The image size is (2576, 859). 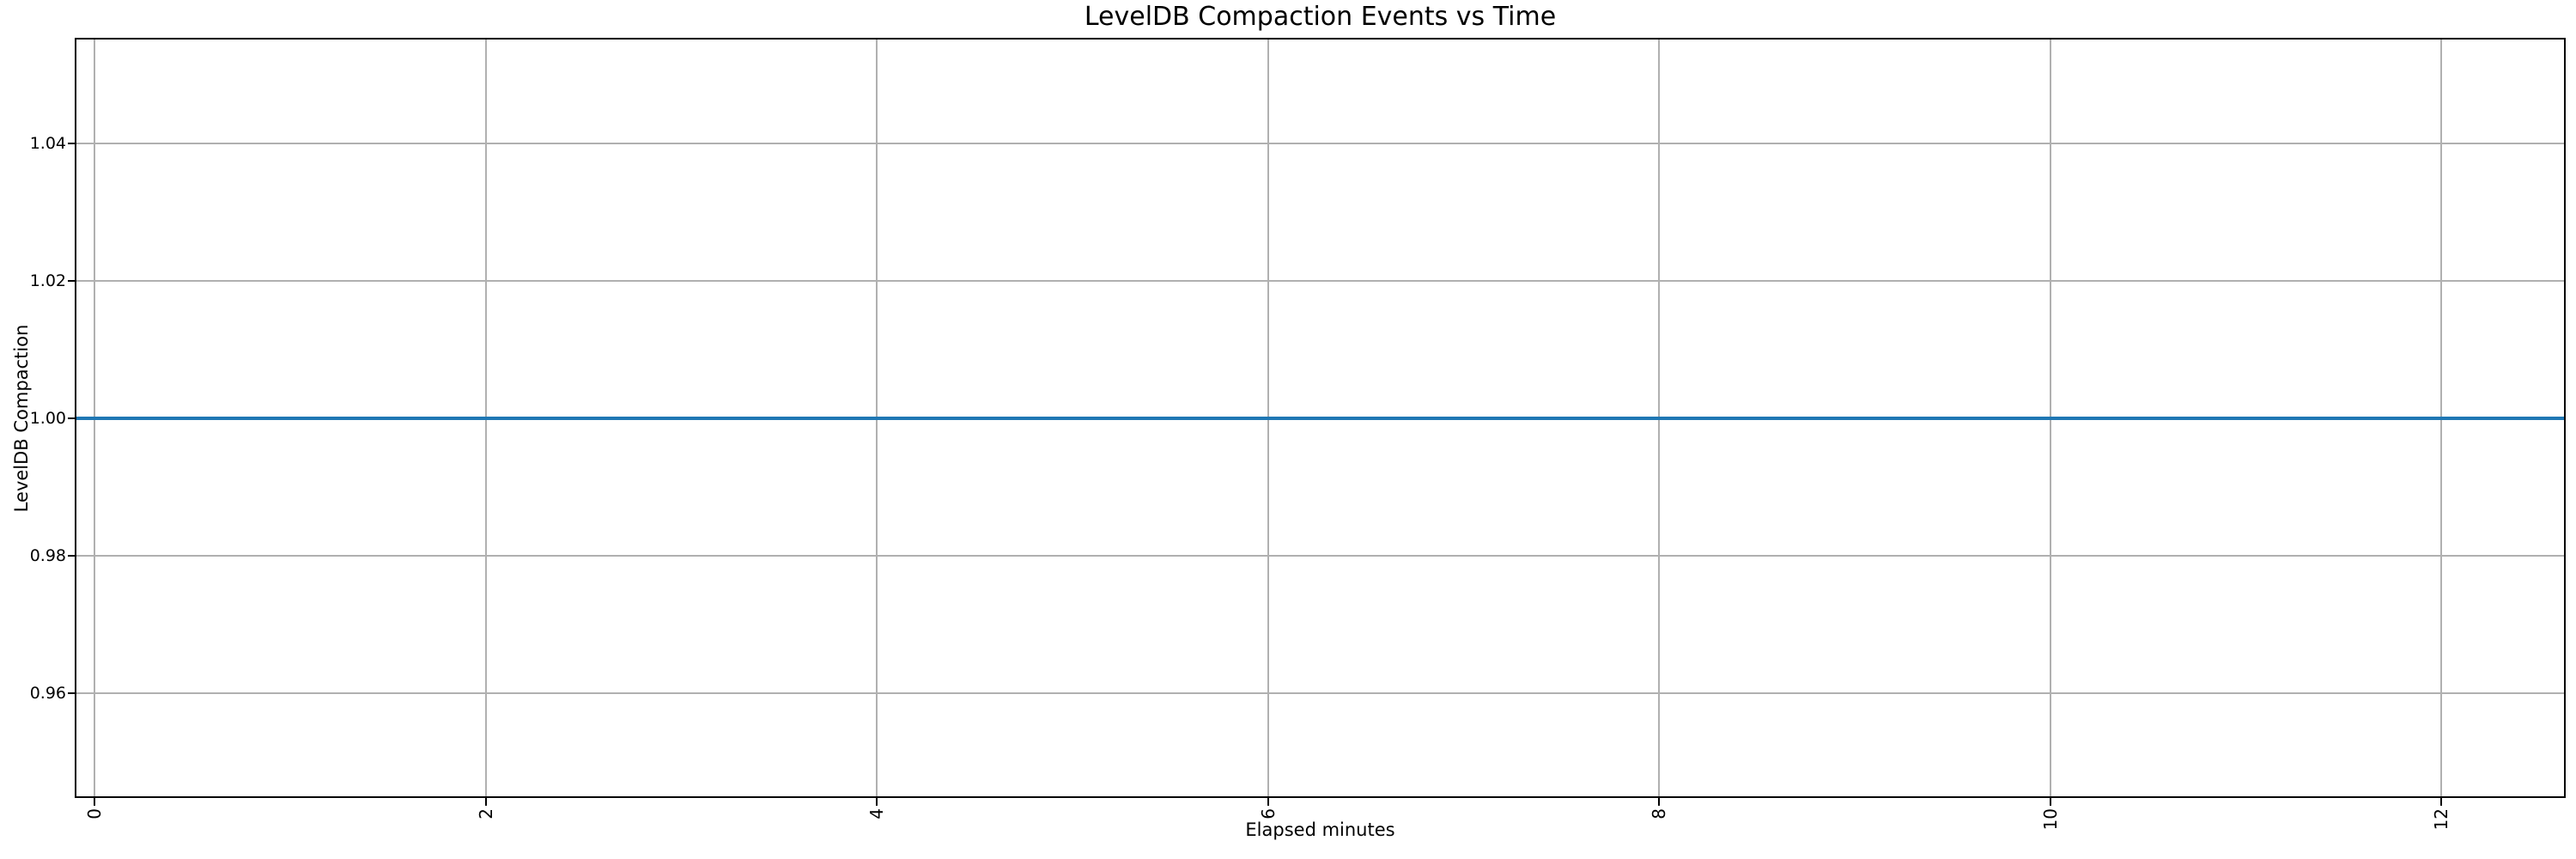 What do you see at coordinates (95, 814) in the screenshot?
I see `x-tick-label: 0` at bounding box center [95, 814].